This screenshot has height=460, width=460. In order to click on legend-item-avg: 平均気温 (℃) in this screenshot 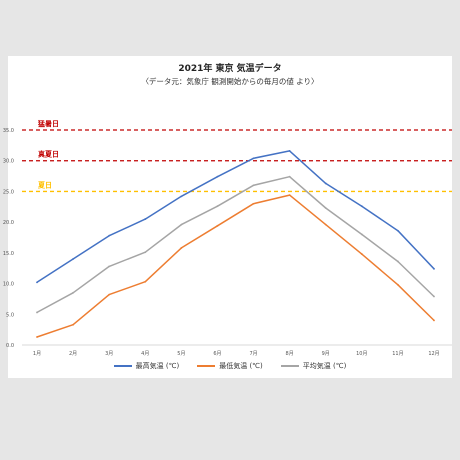, I will do `click(313, 366)`.